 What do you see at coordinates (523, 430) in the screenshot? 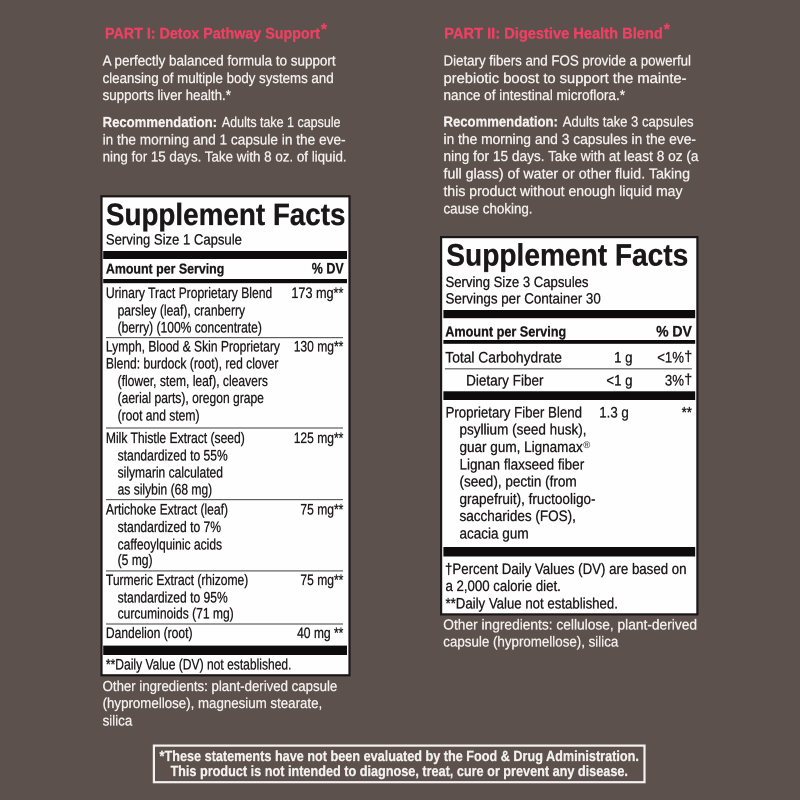
I see `svg-text: psyllium (seed husk),` at bounding box center [523, 430].